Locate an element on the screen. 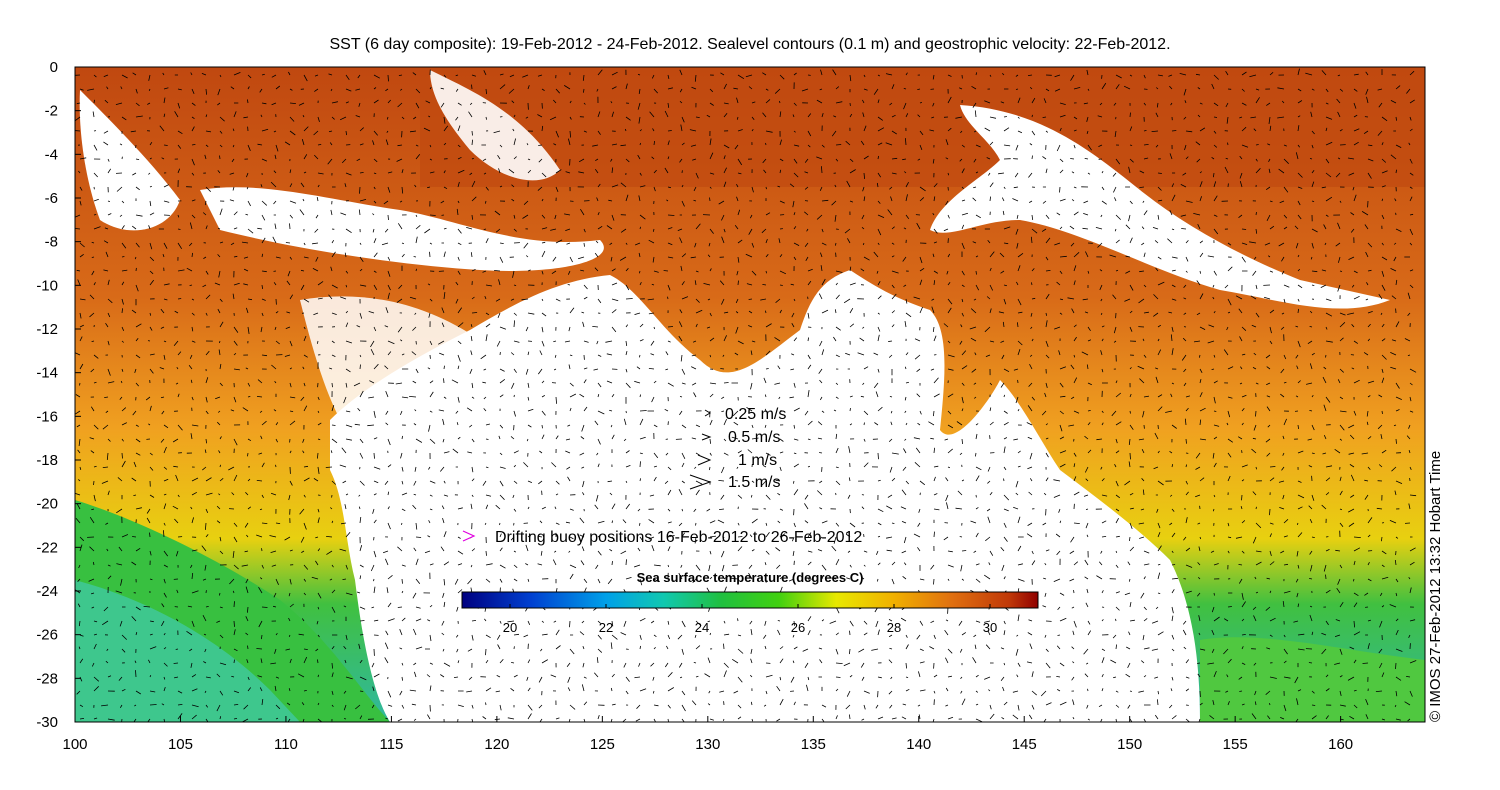 This screenshot has width=1500, height=790. y-tick-label: -10 is located at coordinates (47, 285).